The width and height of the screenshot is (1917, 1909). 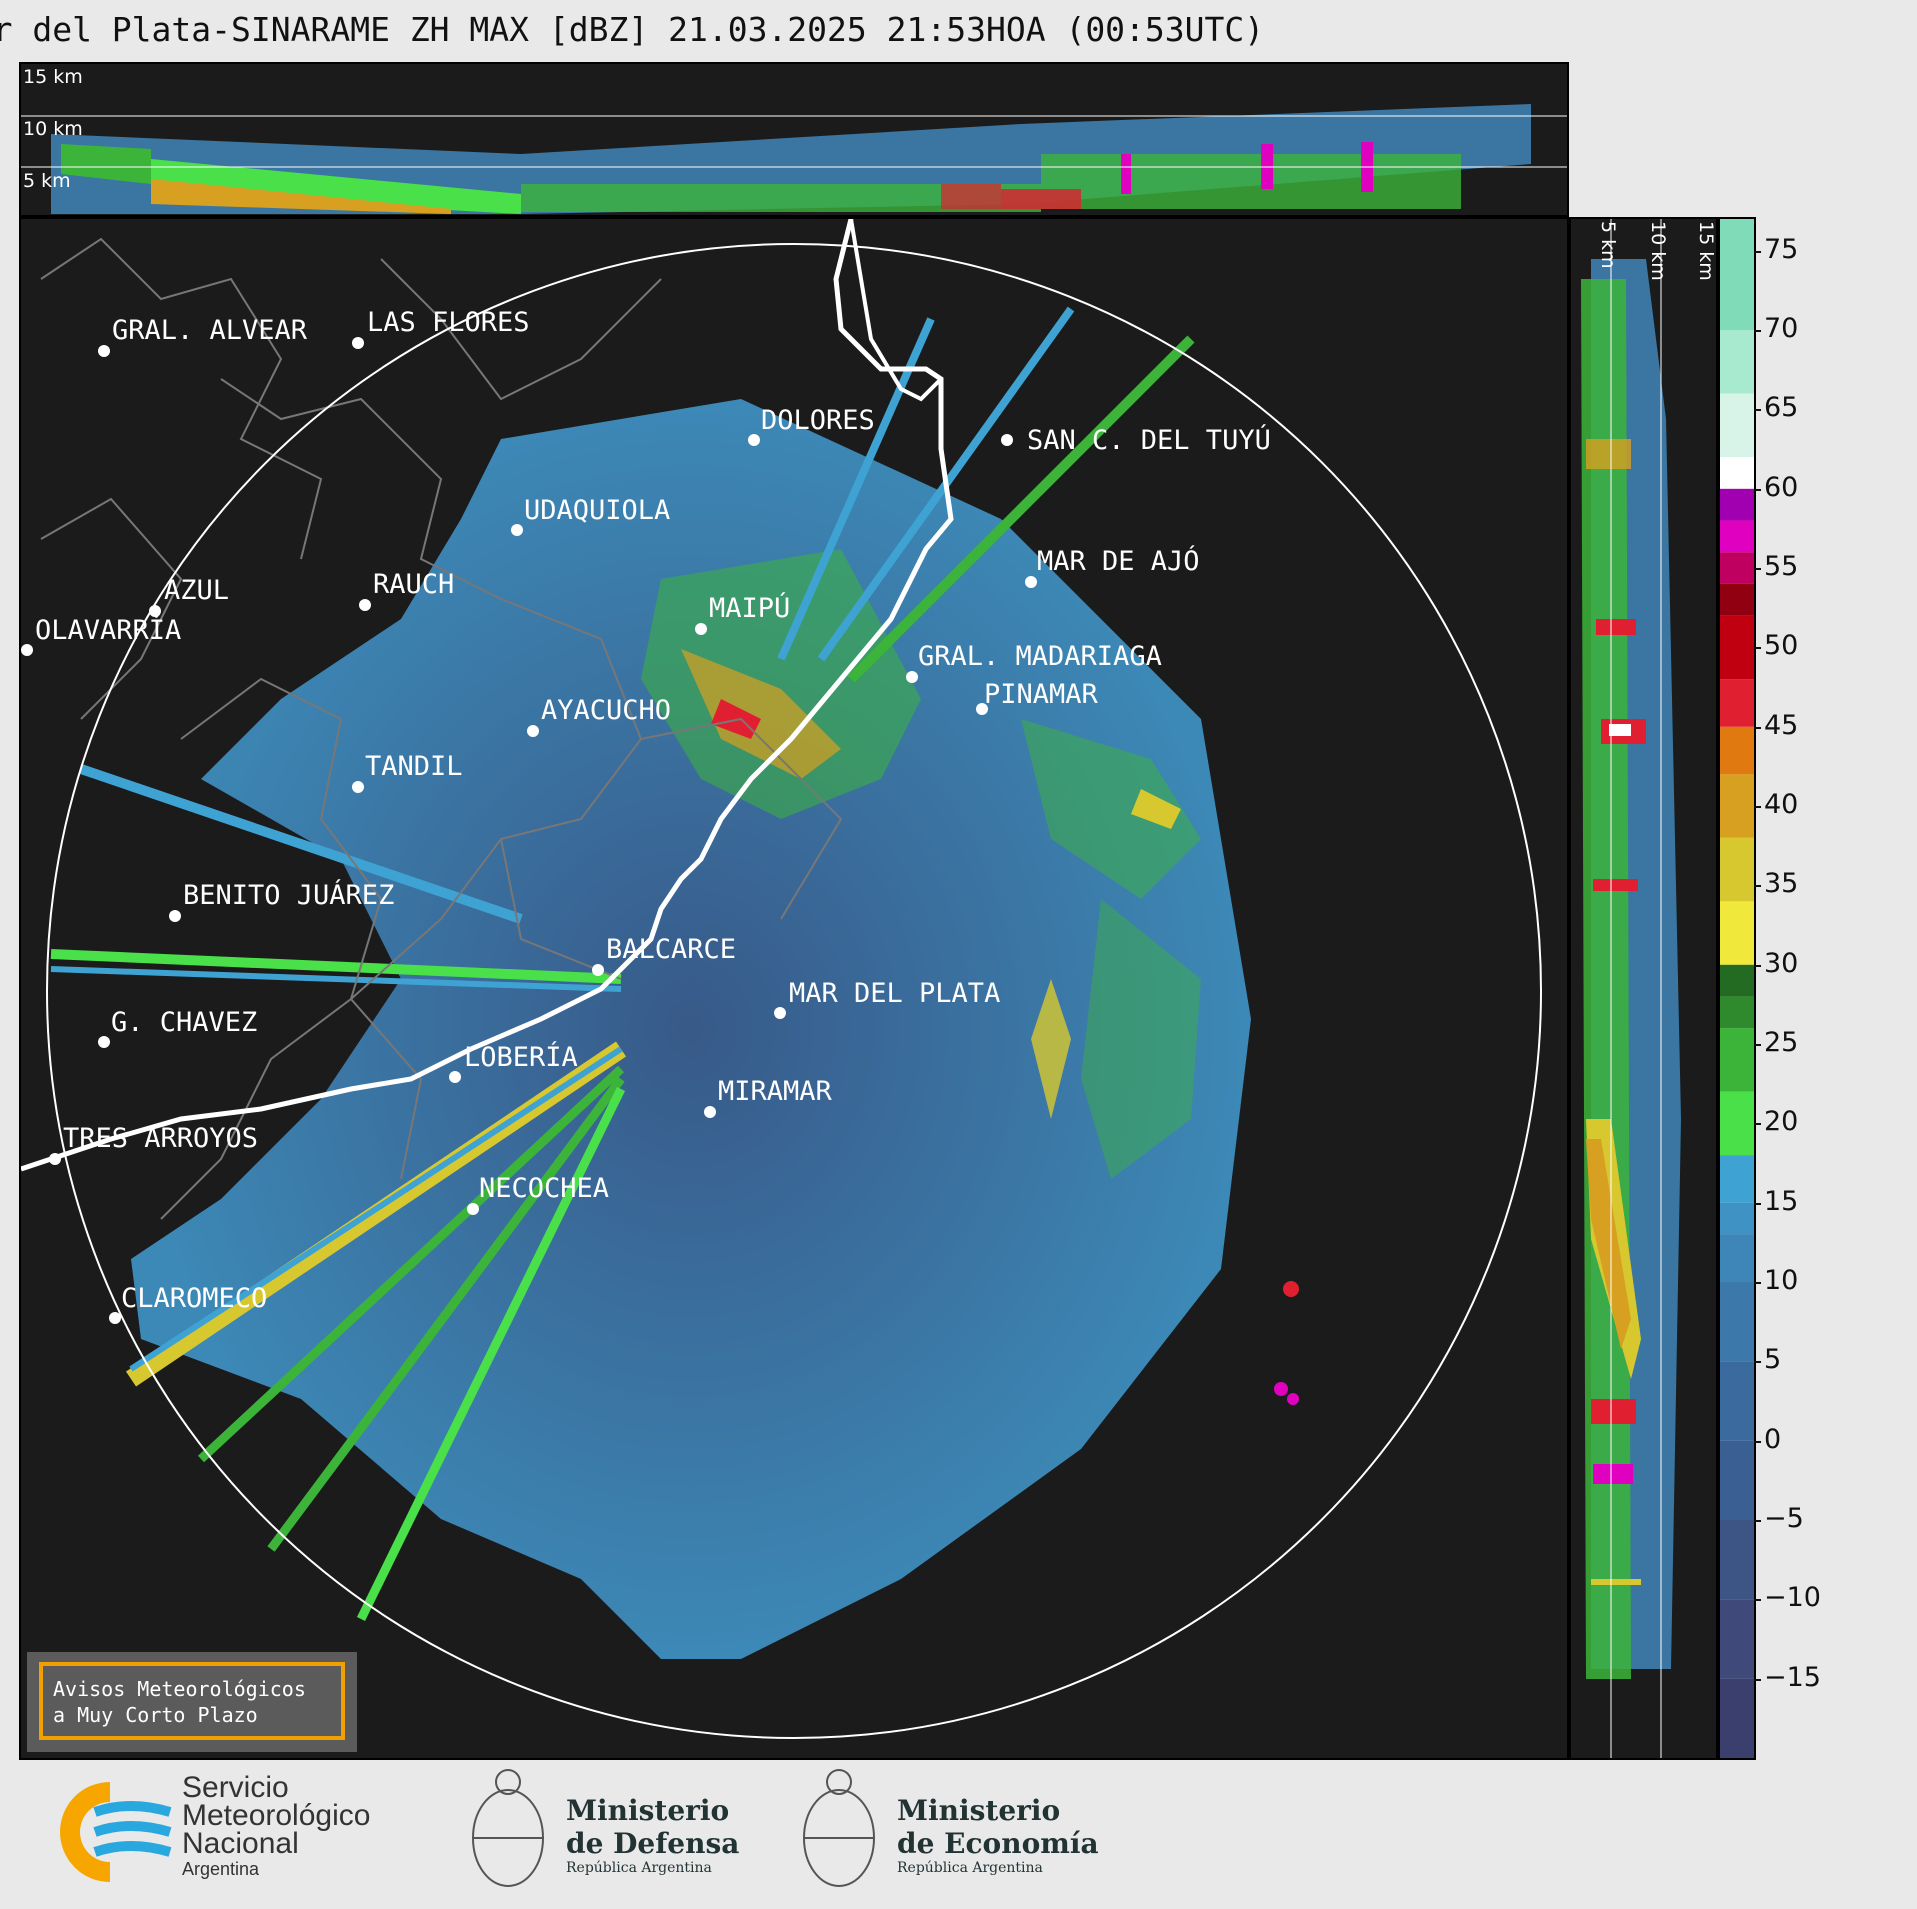 What do you see at coordinates (108, 630) in the screenshot?
I see `city-label-olavarria: OLAVARRÍA` at bounding box center [108, 630].